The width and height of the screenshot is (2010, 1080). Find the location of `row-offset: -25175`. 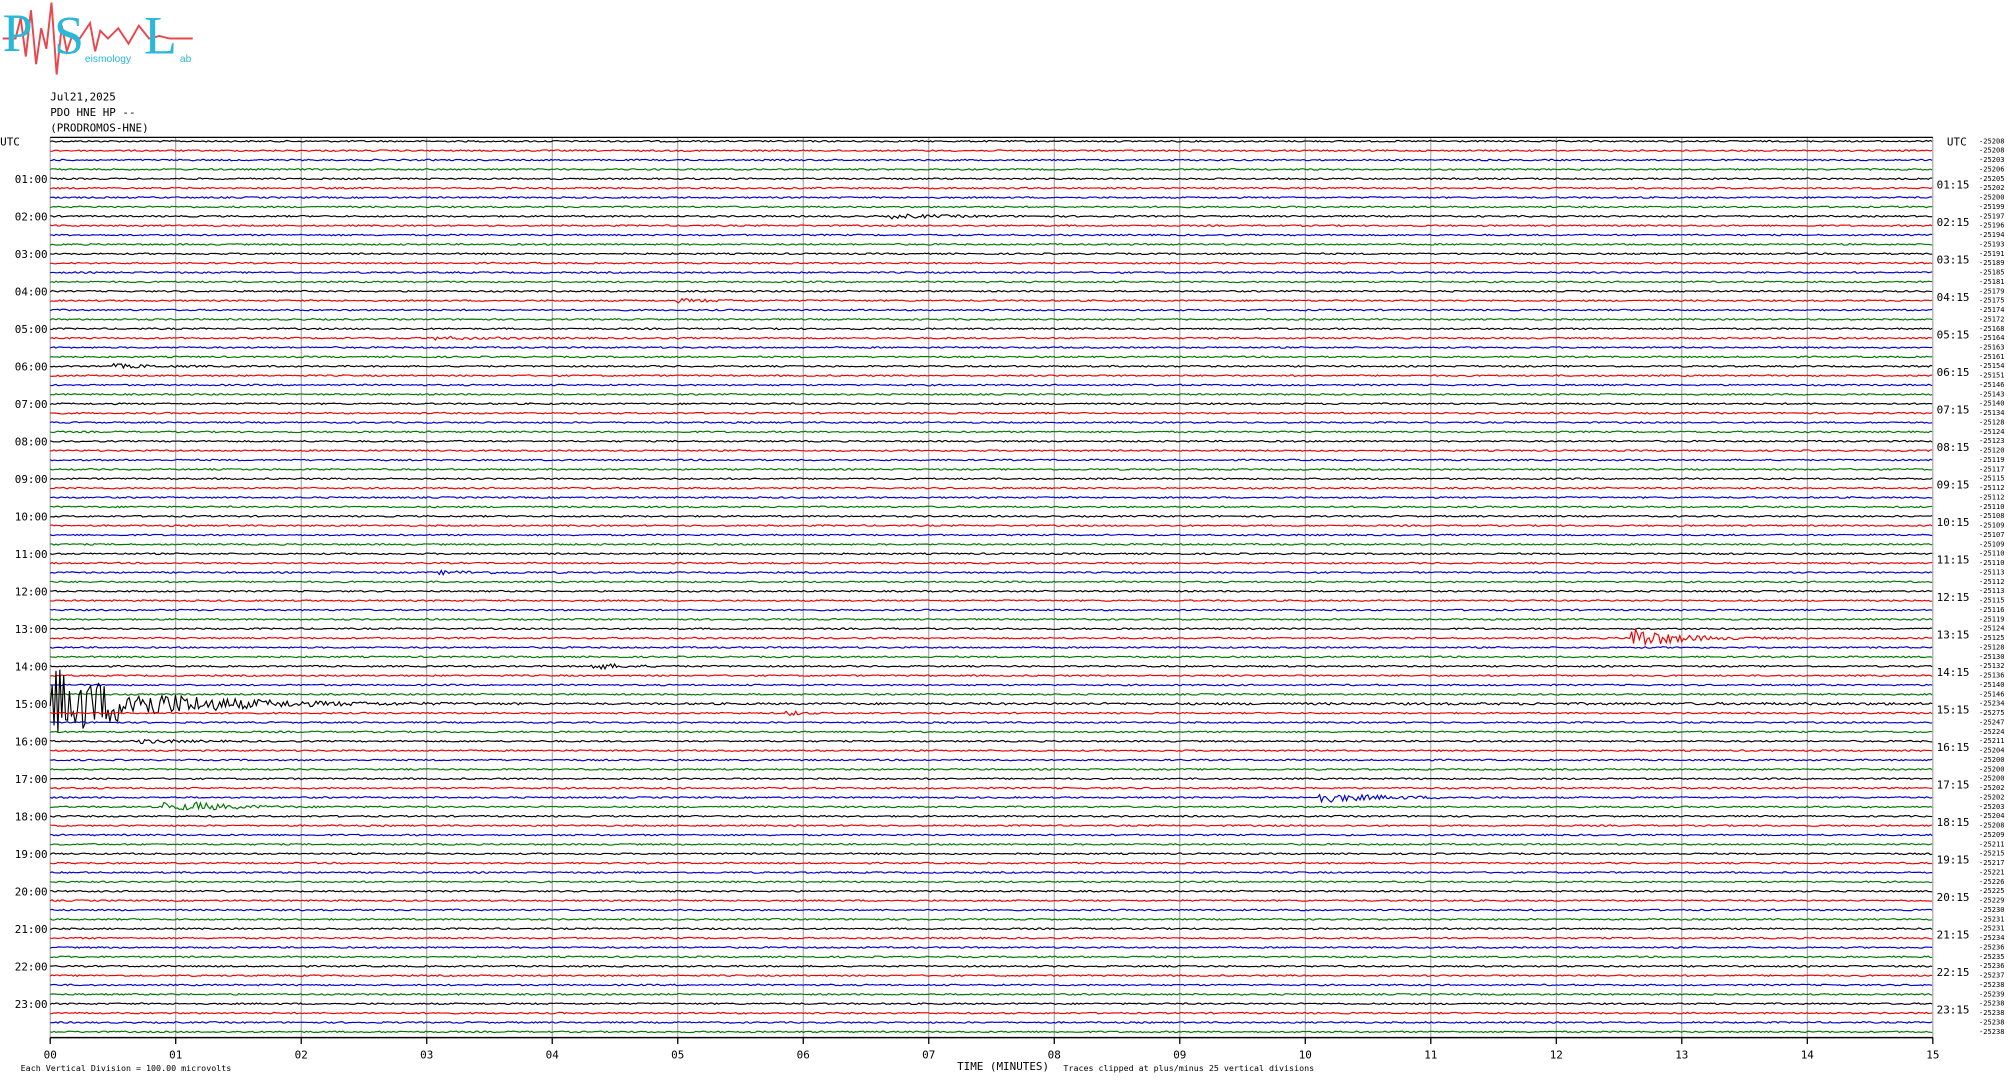

row-offset: -25175 is located at coordinates (1991, 300).